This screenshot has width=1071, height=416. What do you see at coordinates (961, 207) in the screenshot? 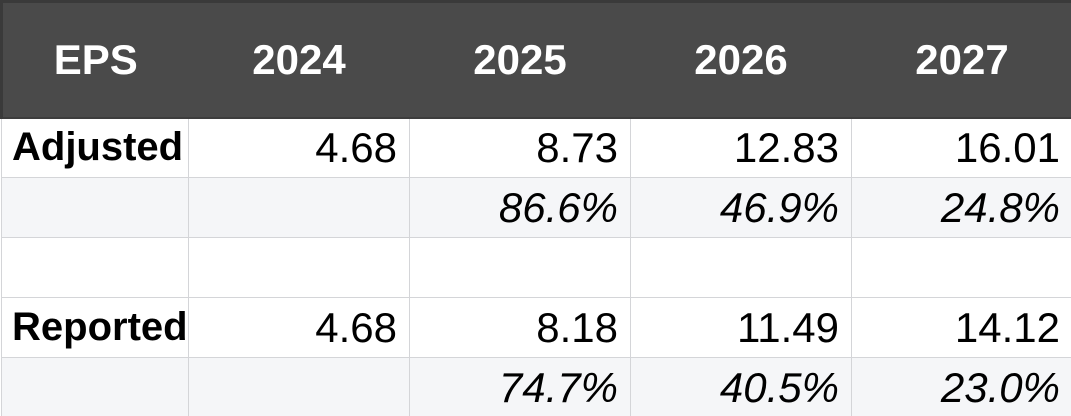
I see `cell-growth: 24.8%` at bounding box center [961, 207].